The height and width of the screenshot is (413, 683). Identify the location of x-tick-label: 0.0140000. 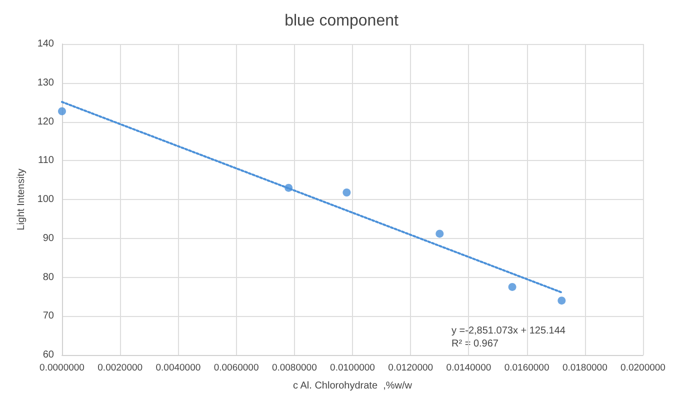
(469, 368).